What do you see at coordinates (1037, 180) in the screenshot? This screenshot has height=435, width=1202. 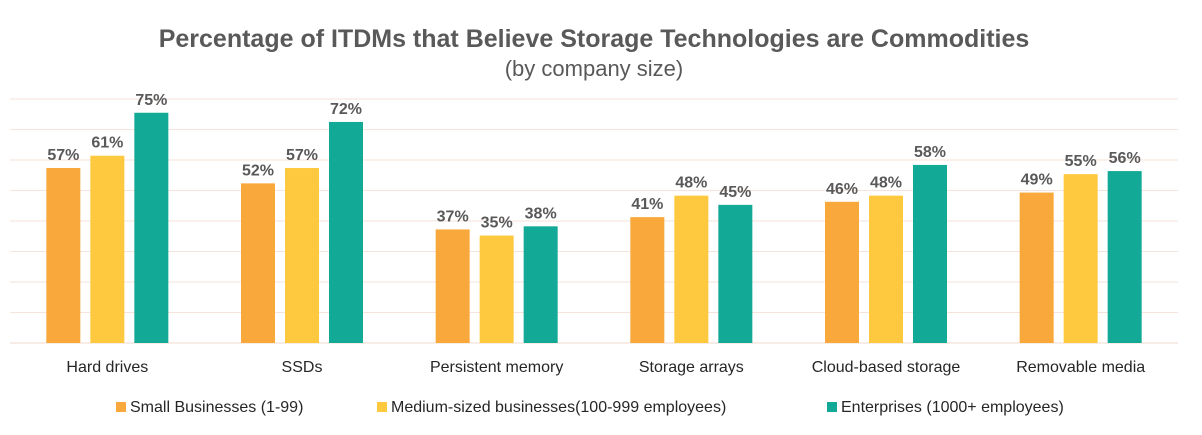 I see `data-label: 49%` at bounding box center [1037, 180].